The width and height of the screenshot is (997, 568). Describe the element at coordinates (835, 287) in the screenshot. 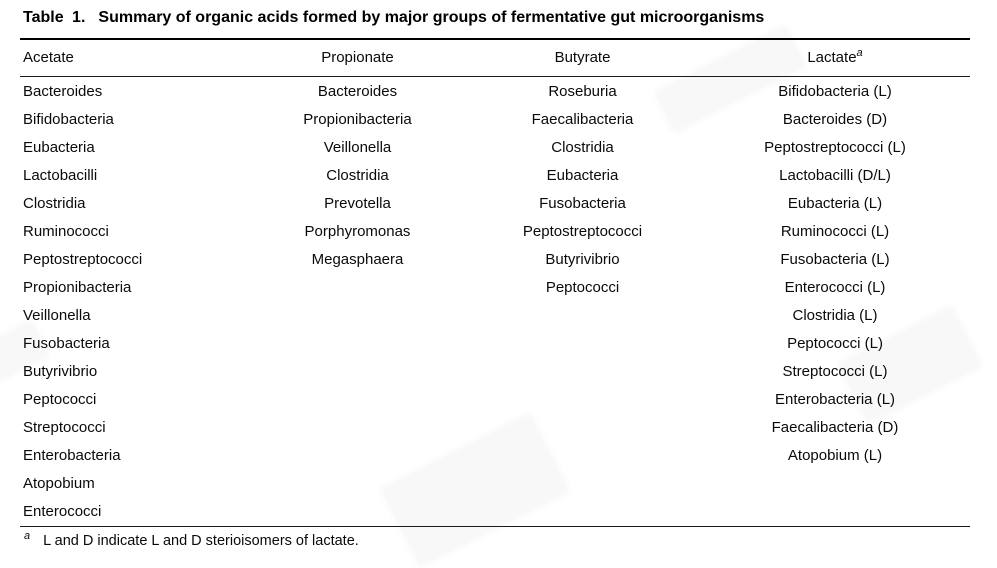

I see `cell-lactate-7: Enterococci (L)` at that location.